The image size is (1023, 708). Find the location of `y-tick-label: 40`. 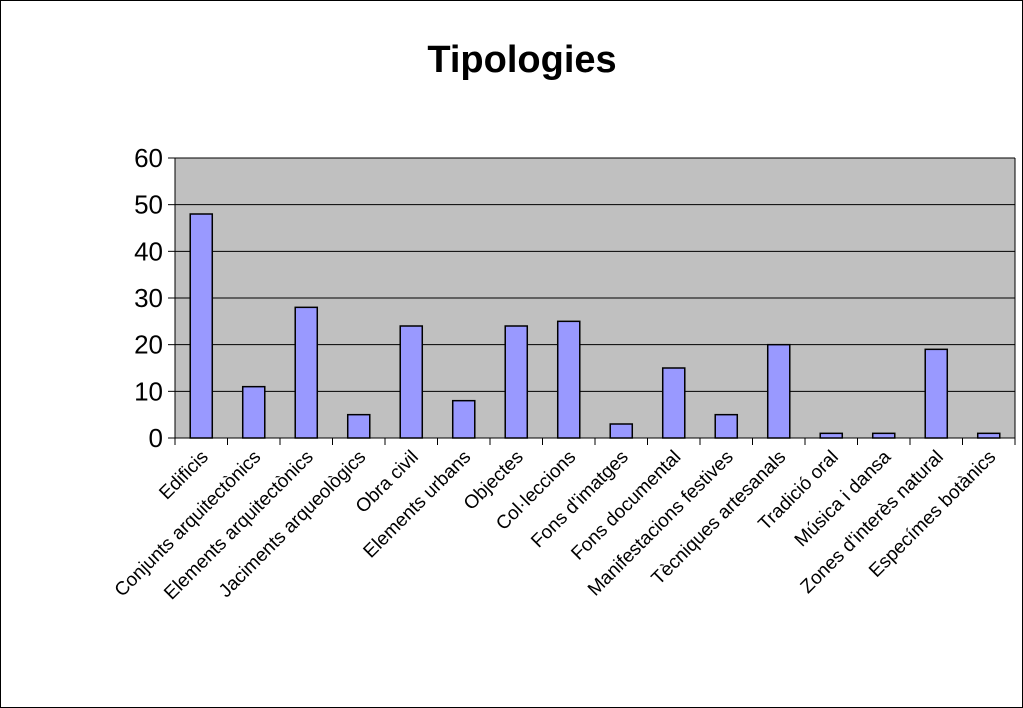

y-tick-label: 40 is located at coordinates (148, 251).